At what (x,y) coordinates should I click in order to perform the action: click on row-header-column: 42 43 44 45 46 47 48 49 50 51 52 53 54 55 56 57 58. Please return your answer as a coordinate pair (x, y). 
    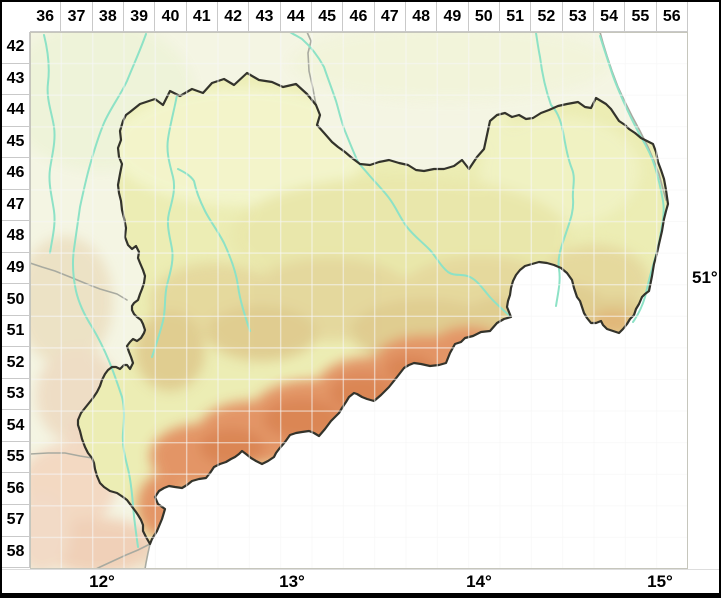
    Looking at the image, I should click on (16, 300).